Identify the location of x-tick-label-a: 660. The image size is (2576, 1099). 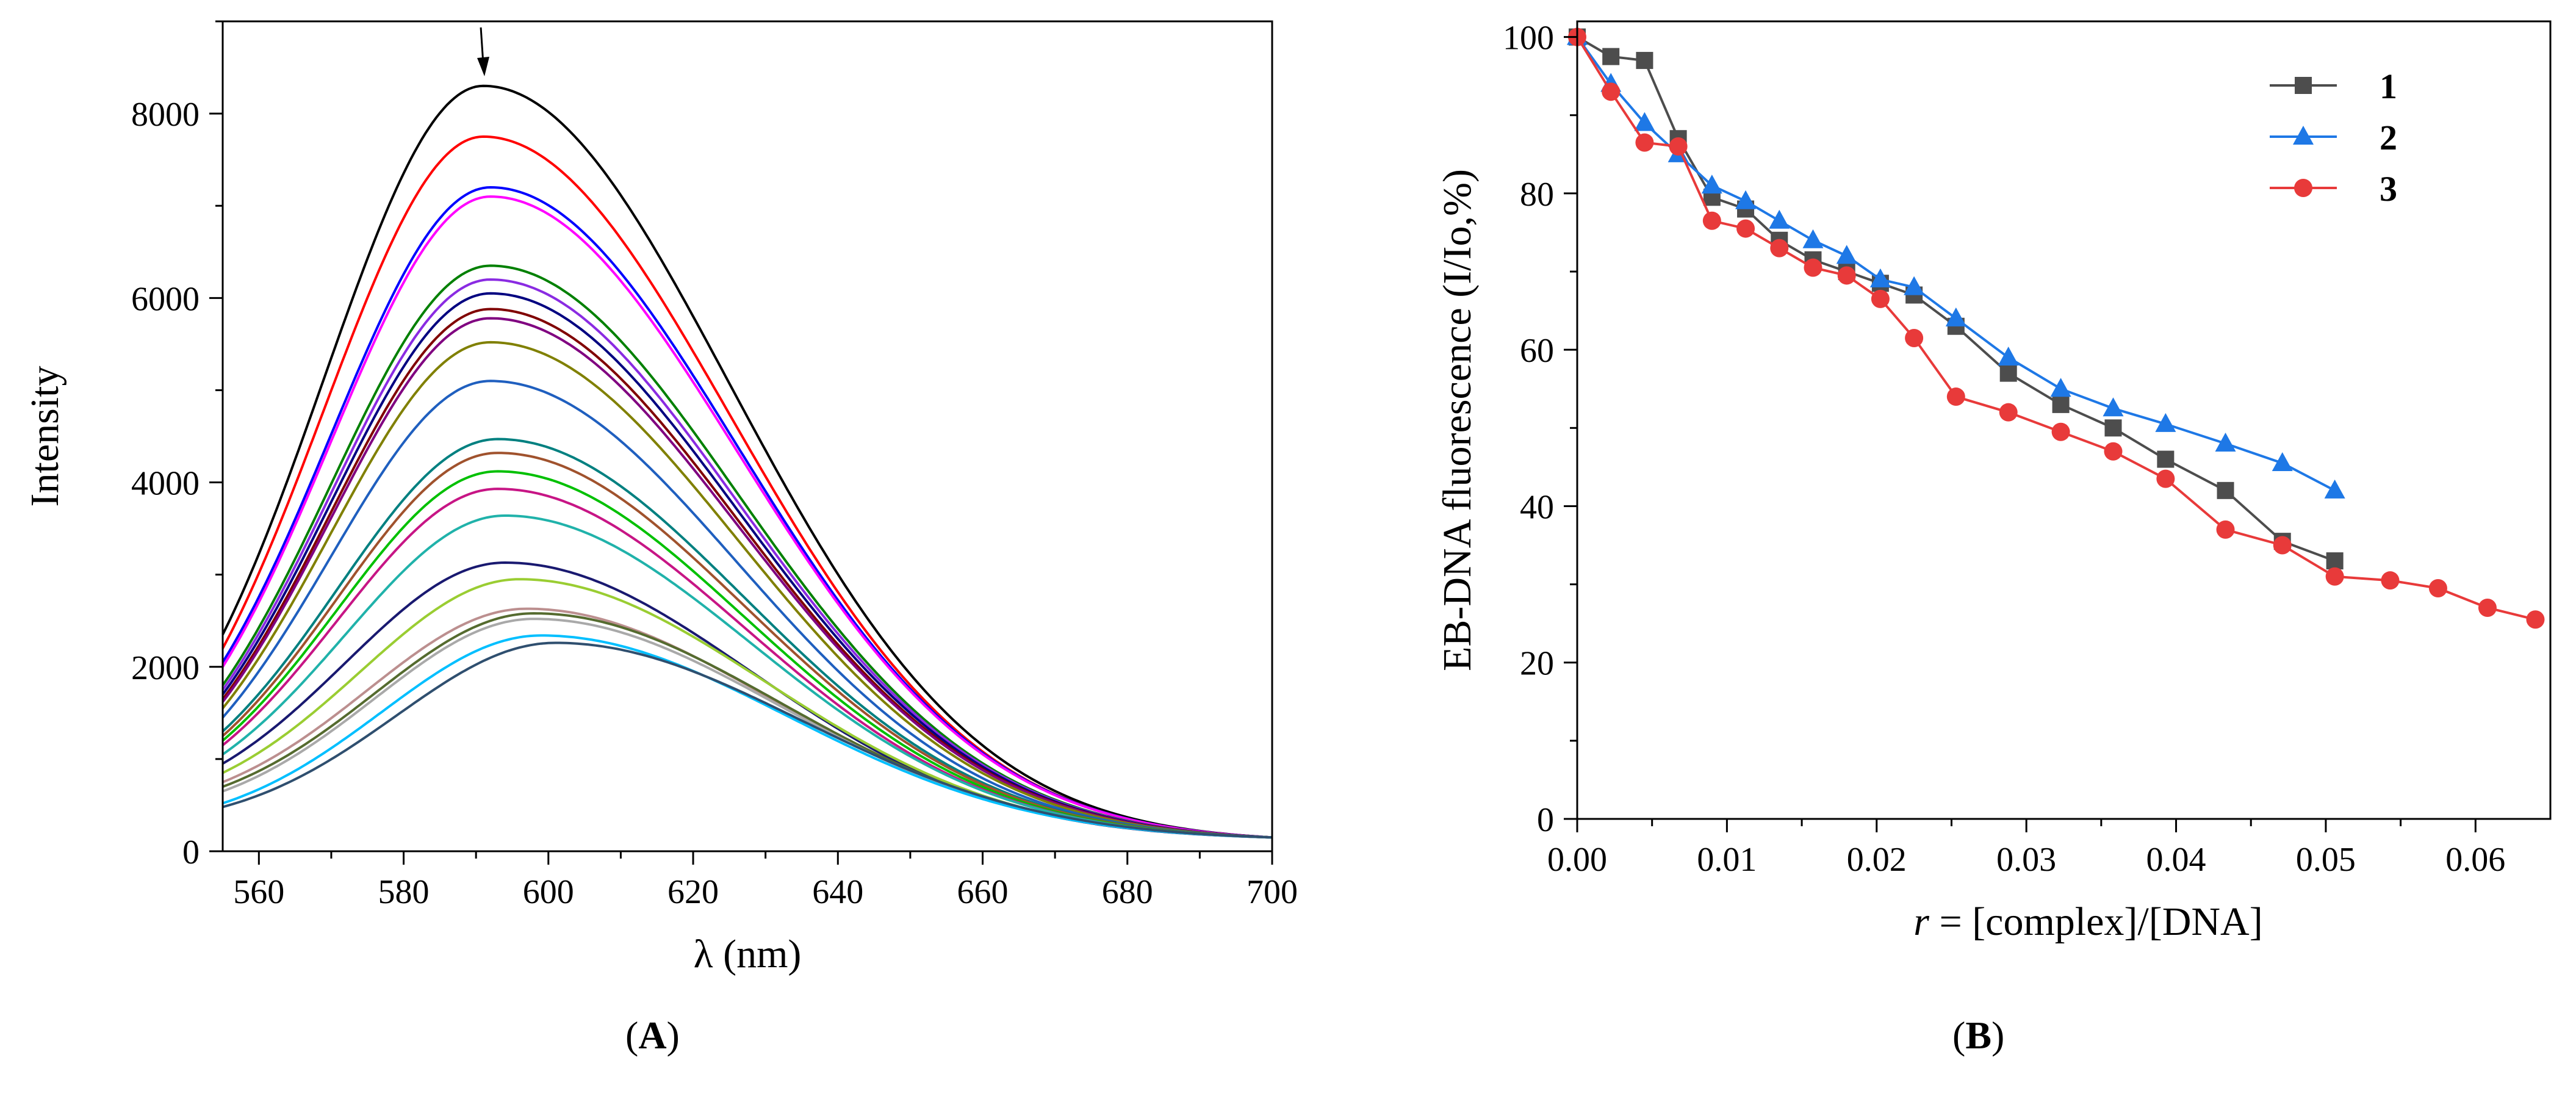
(983, 892).